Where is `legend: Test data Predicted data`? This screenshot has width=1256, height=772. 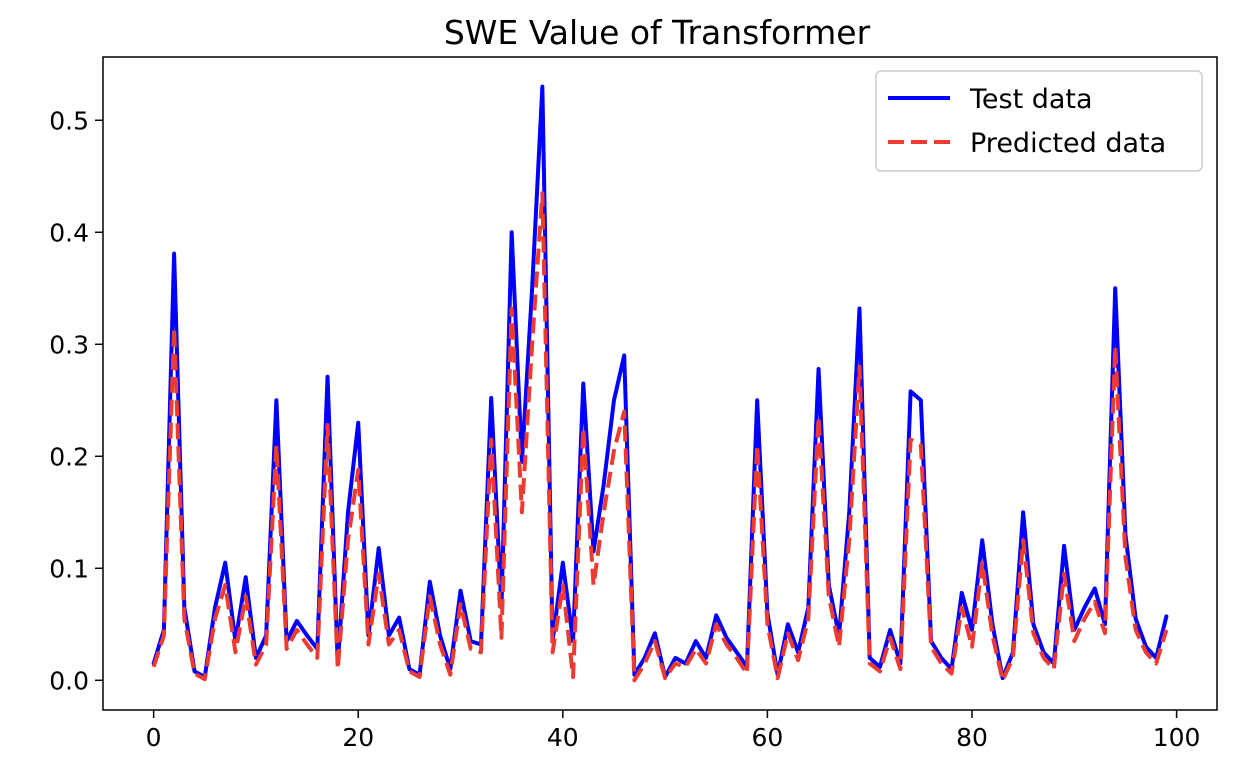
legend: Test data Predicted data is located at coordinates (1039, 121).